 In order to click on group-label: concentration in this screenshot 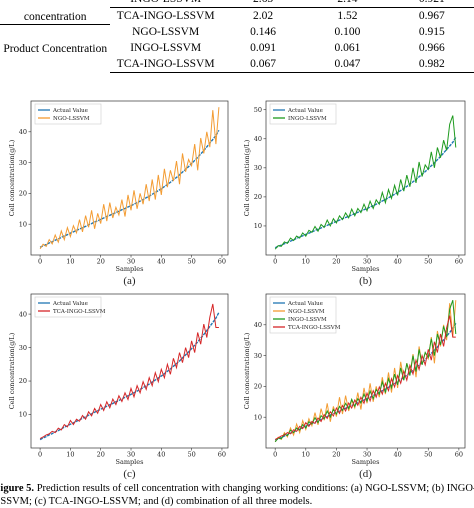, I will do `click(55, 12)`.